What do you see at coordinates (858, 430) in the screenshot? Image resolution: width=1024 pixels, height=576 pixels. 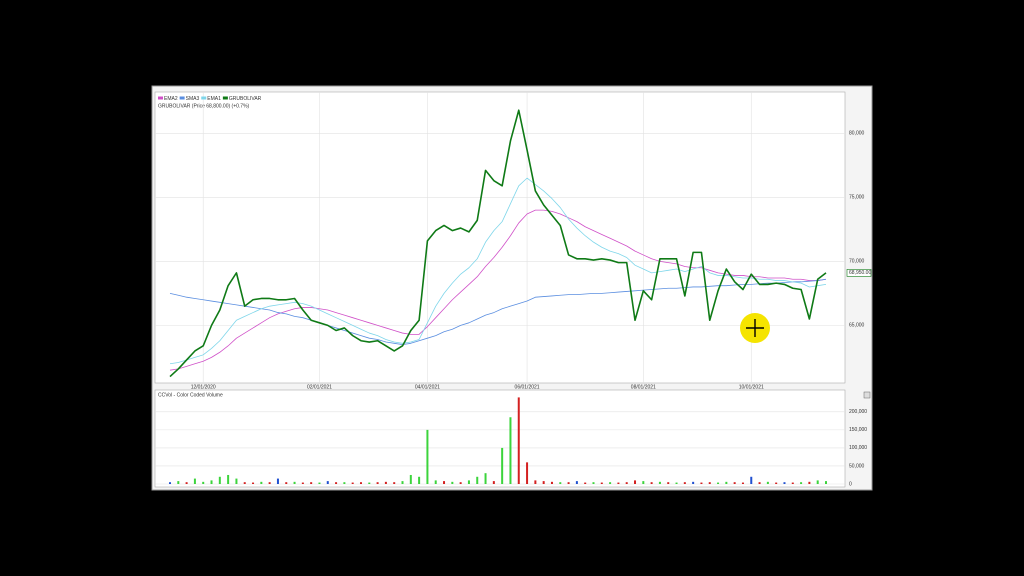 I see `y-tick-label: 150,000` at bounding box center [858, 430].